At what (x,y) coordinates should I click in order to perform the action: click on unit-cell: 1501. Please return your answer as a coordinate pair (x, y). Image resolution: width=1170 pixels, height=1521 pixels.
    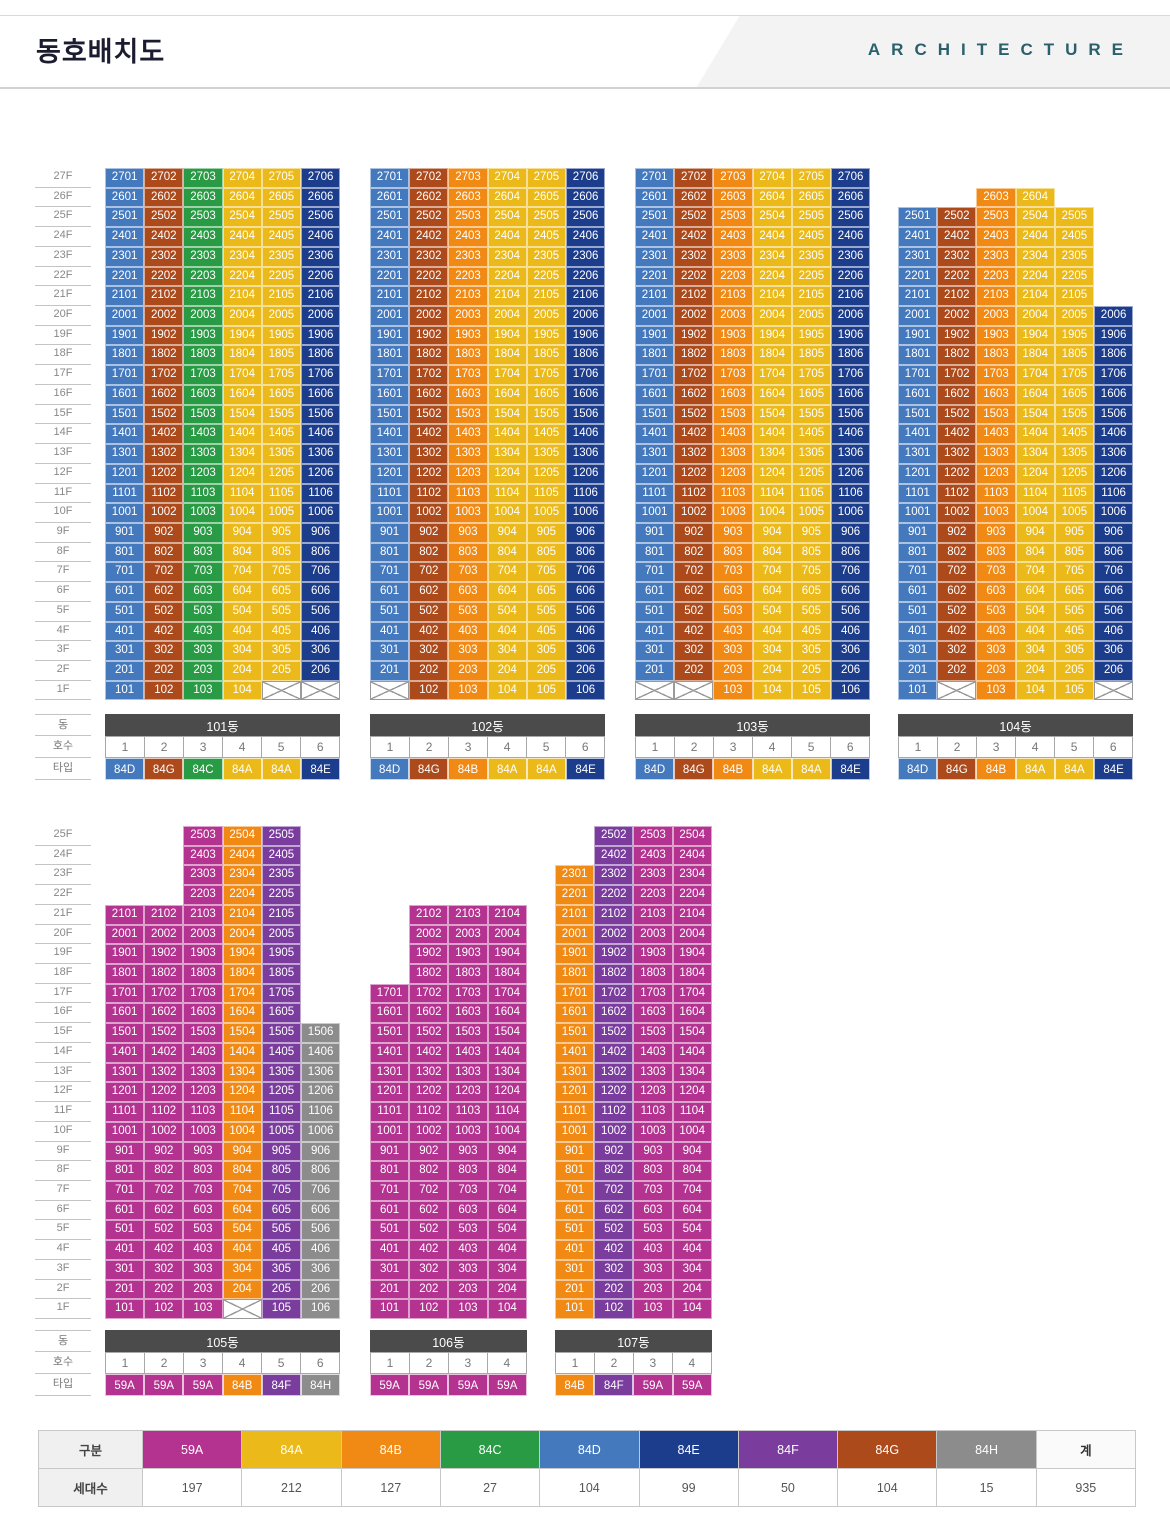
    Looking at the image, I should click on (390, 1033).